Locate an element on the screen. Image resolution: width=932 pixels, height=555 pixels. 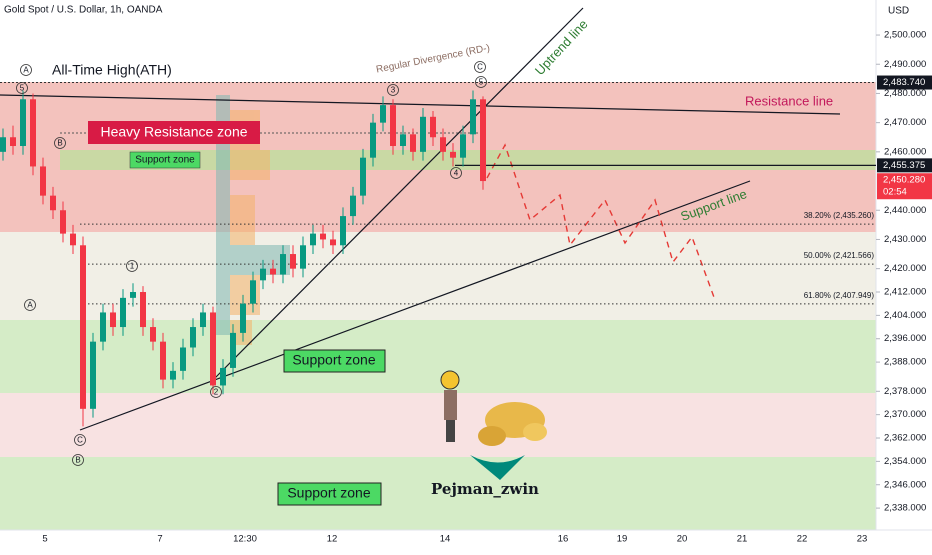
x-tick-label: 5 is located at coordinates (44, 539).